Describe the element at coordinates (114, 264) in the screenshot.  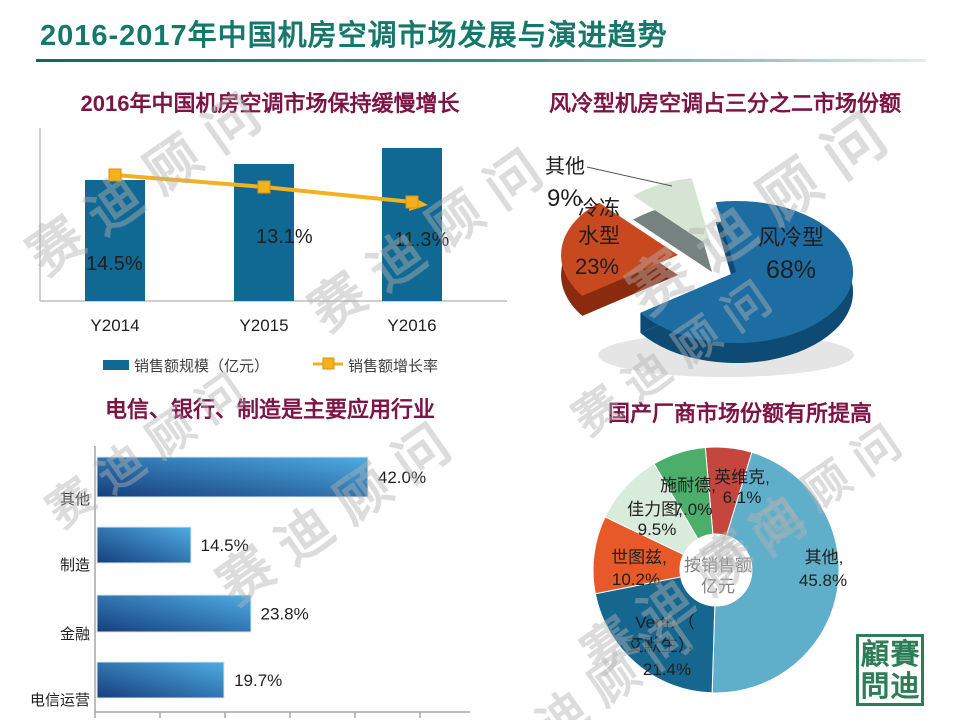
I see `growth-rate-label: 14.5%` at that location.